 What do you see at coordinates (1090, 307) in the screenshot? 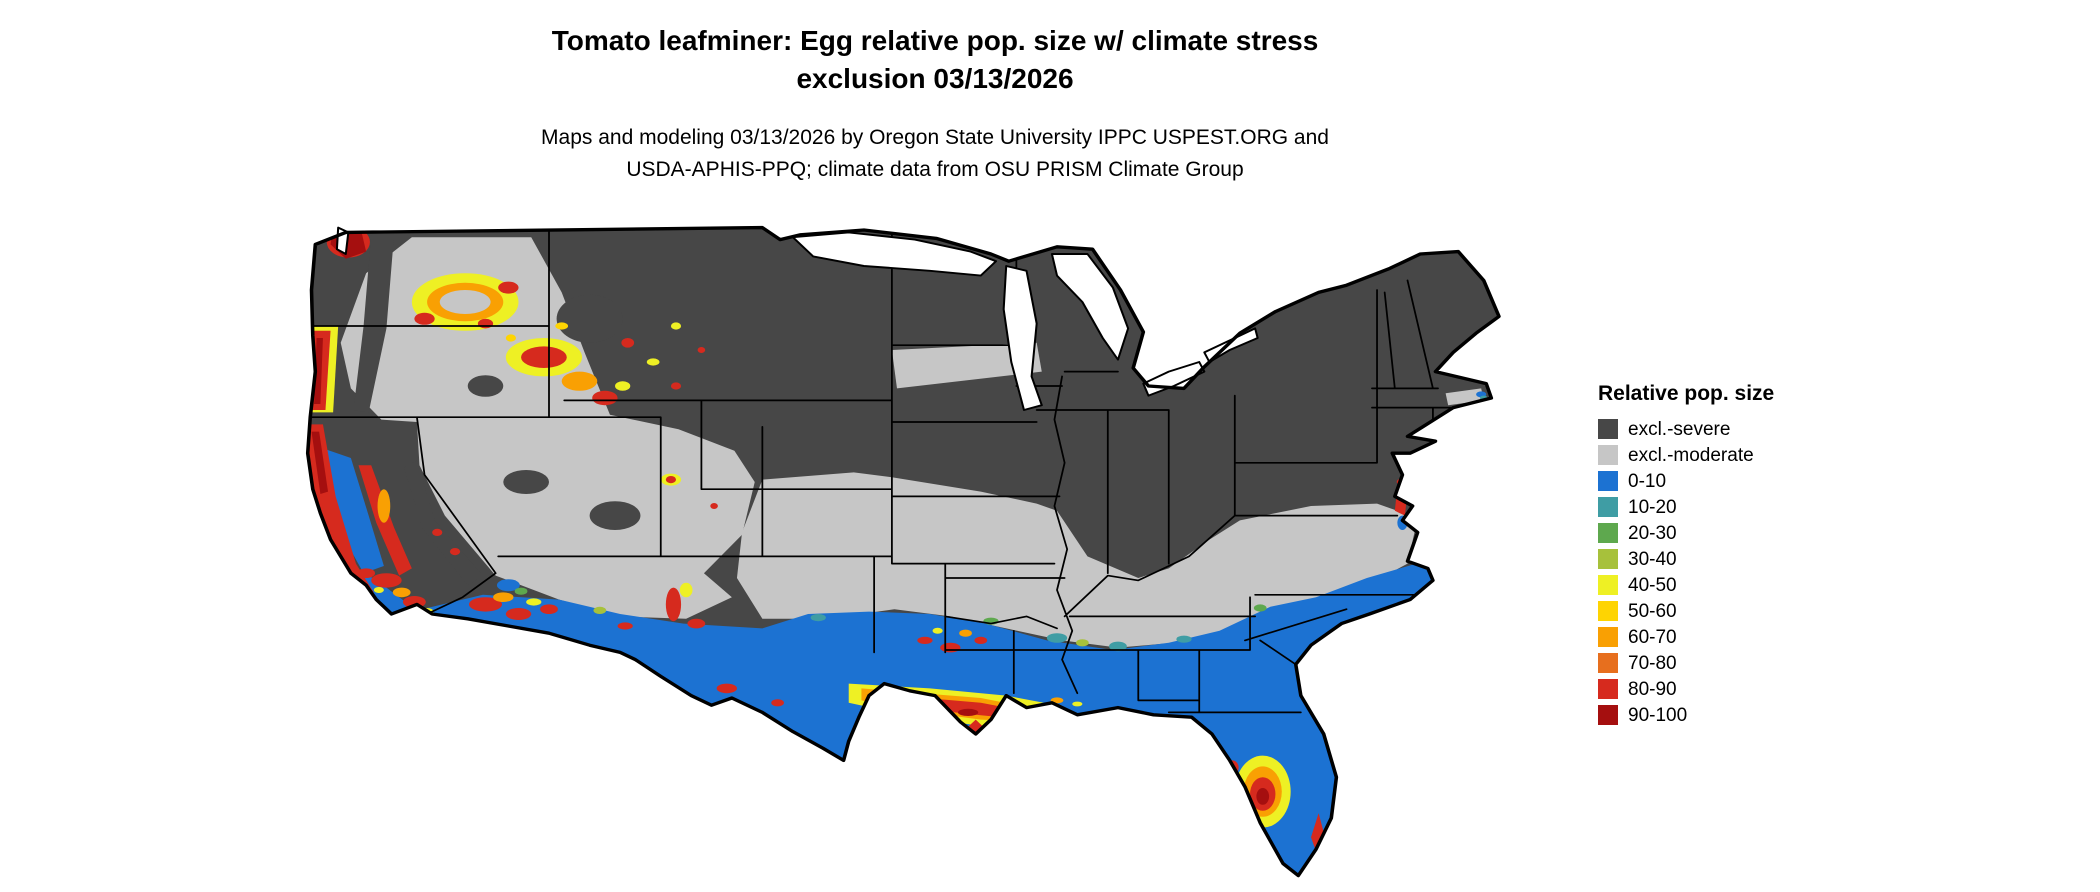
I see `lake-huron` at bounding box center [1090, 307].